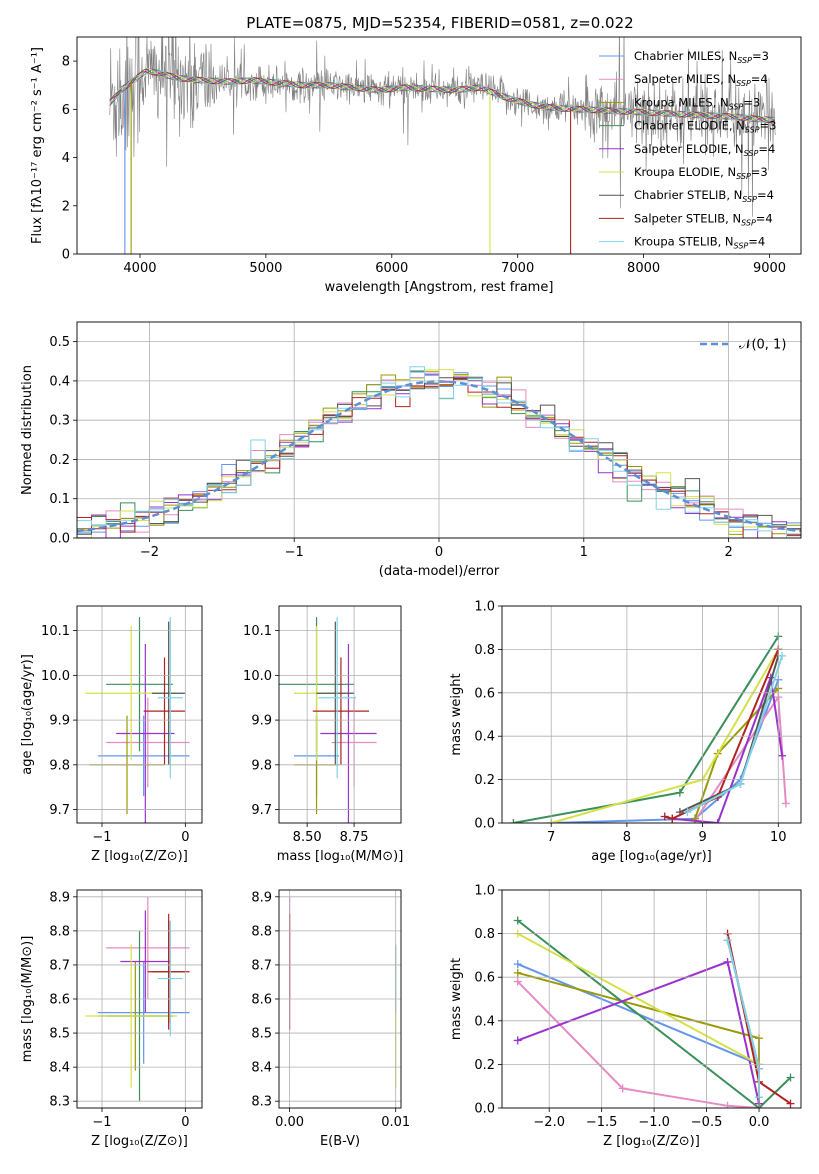  What do you see at coordinates (149, 552) in the screenshot?
I see `residuals-xtick-label: −2` at bounding box center [149, 552].